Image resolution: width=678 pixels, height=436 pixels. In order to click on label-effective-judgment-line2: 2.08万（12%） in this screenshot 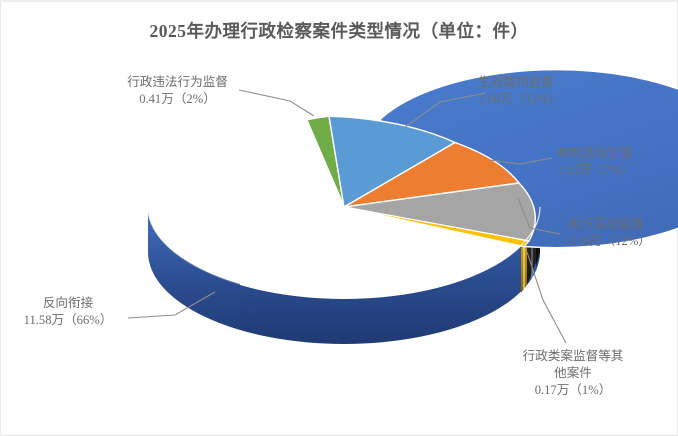, I will do `click(519, 99)`.